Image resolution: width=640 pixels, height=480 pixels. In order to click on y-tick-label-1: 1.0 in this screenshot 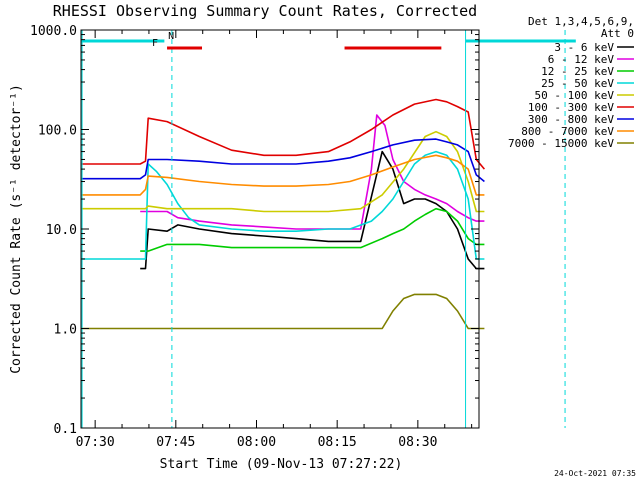, I will do `click(65, 330)`.